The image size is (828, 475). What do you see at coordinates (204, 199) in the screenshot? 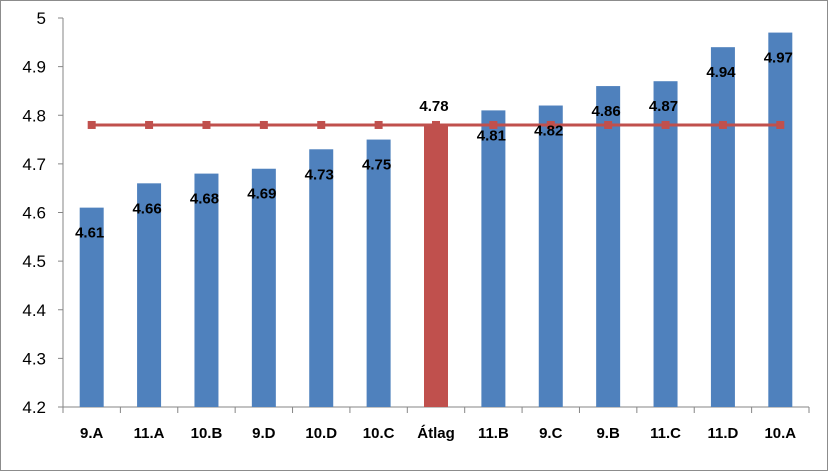
I see `data-label: 4.68` at bounding box center [204, 199].